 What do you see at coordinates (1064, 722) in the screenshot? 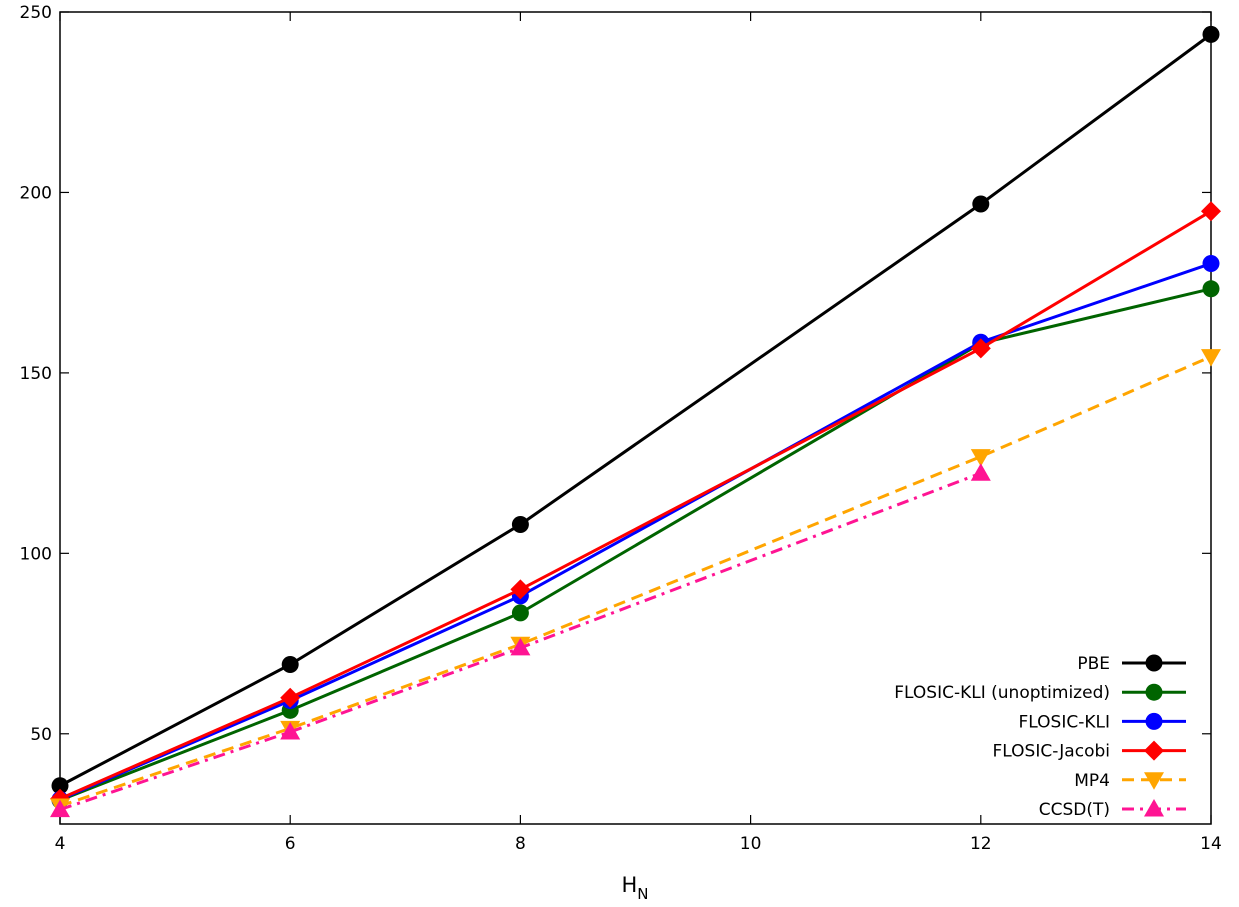
I see `legend-label: FLOSIC-KLI` at bounding box center [1064, 722].